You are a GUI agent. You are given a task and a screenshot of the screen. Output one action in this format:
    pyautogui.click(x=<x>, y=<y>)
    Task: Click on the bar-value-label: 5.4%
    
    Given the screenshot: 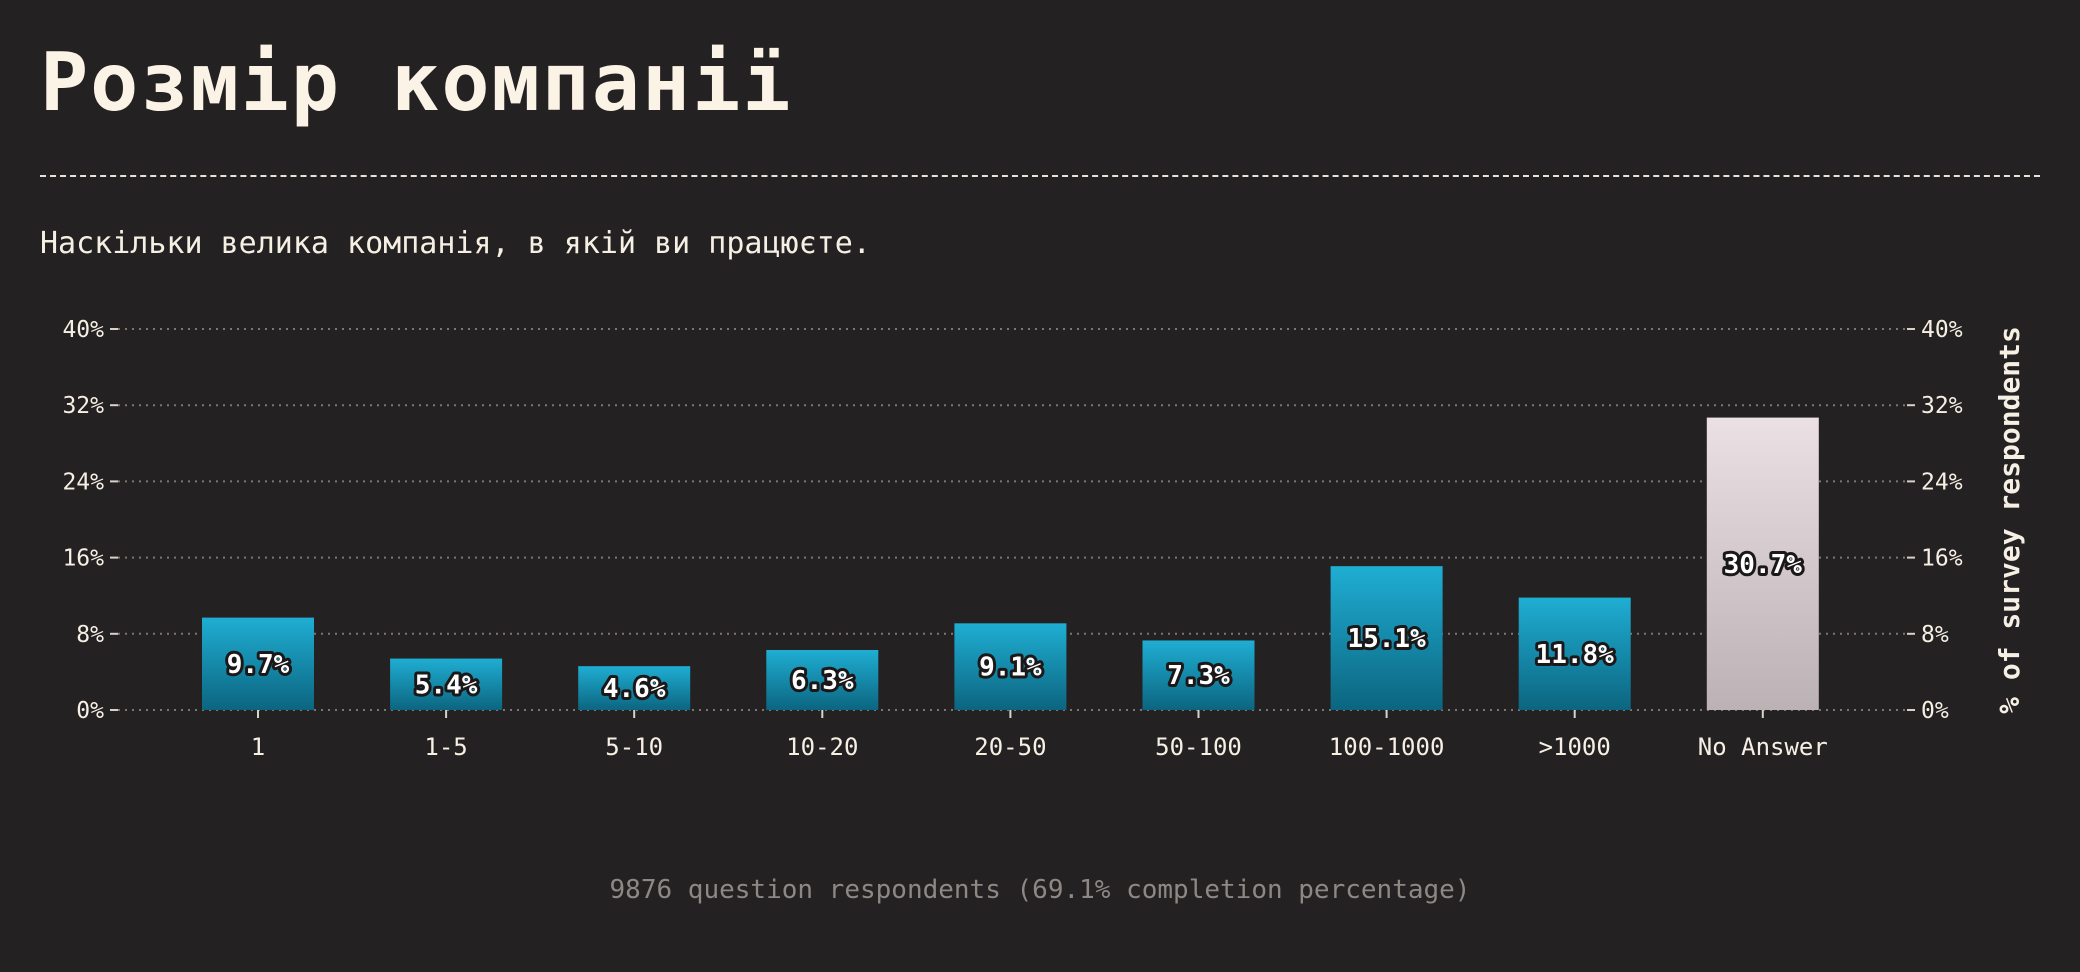 What is the action you would take?
    pyautogui.click(x=446, y=685)
    